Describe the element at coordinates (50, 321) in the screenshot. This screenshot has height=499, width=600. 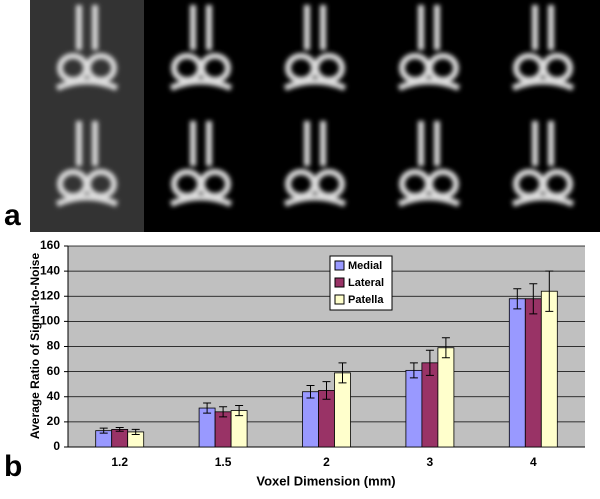
I see `y-tick-label: 100` at that location.